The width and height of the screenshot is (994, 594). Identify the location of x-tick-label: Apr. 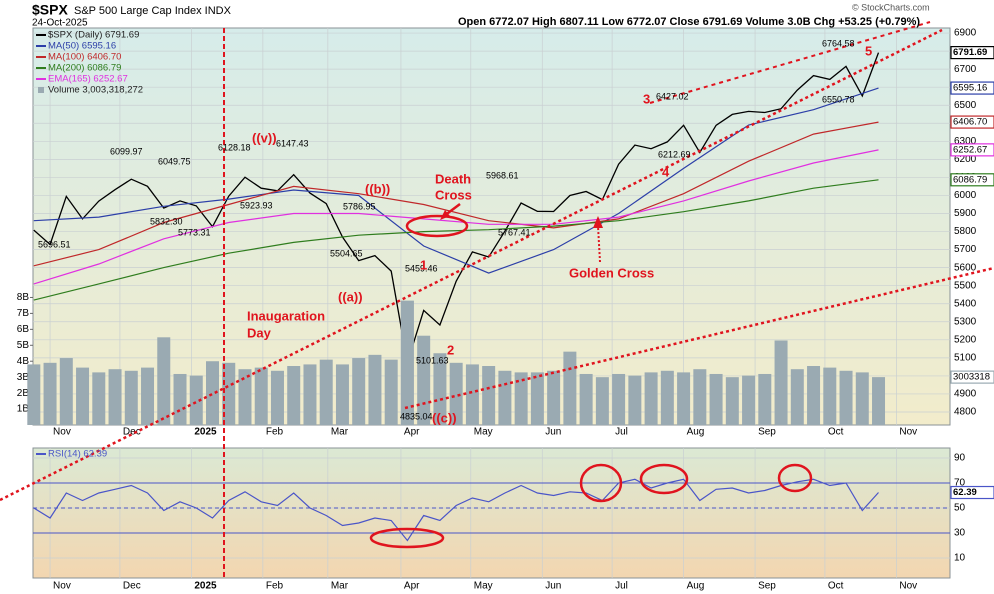
(412, 432).